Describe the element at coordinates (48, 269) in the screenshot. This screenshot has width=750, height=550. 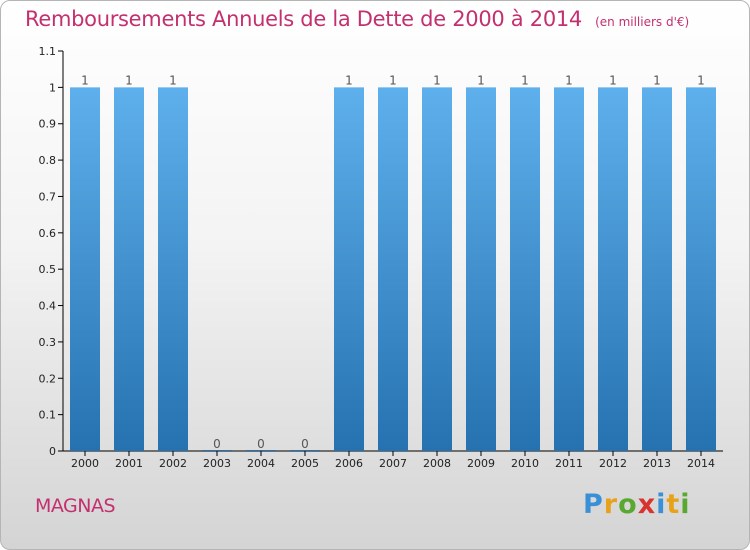
I see `y-tick-label: 0.5` at that location.